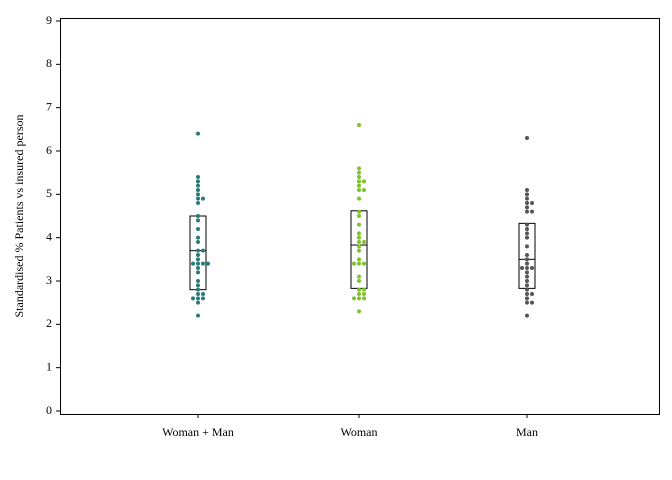  Describe the element at coordinates (49, 323) in the screenshot. I see `y-tick-label: 2` at that location.